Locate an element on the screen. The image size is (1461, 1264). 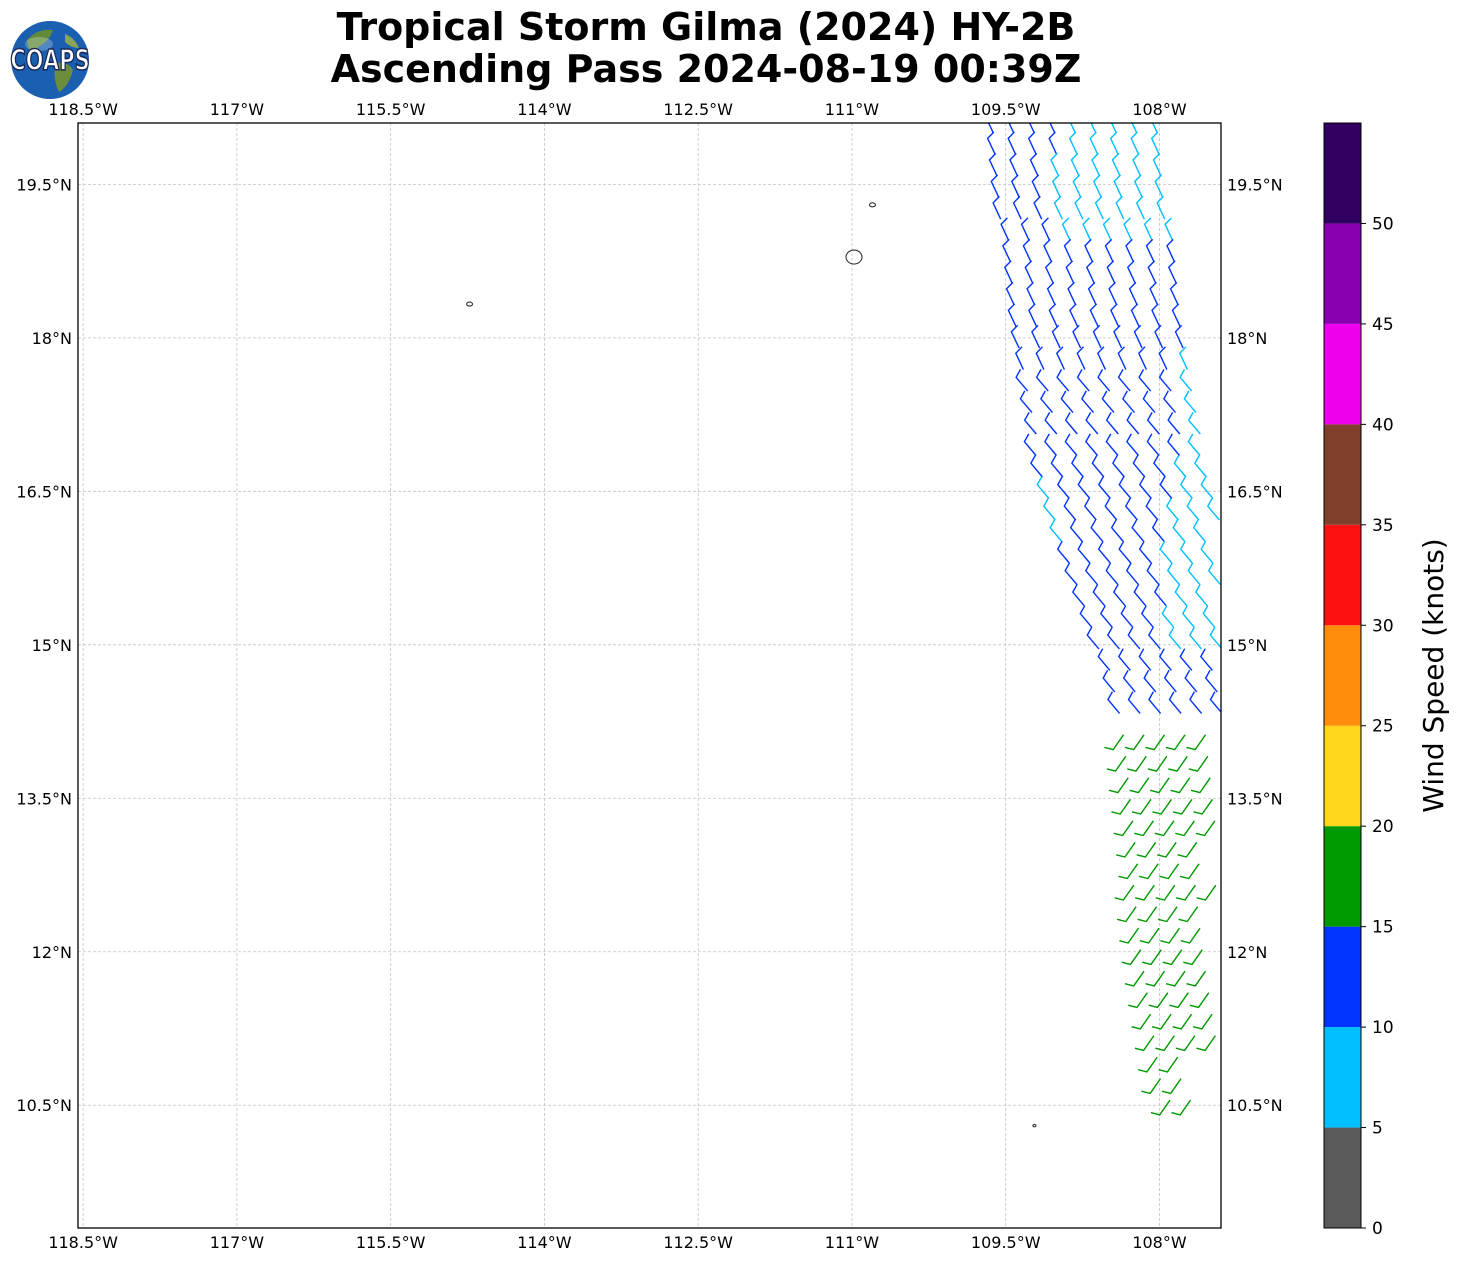
lon-tick-label-bottom: 118.5°W is located at coordinates (83, 1242).